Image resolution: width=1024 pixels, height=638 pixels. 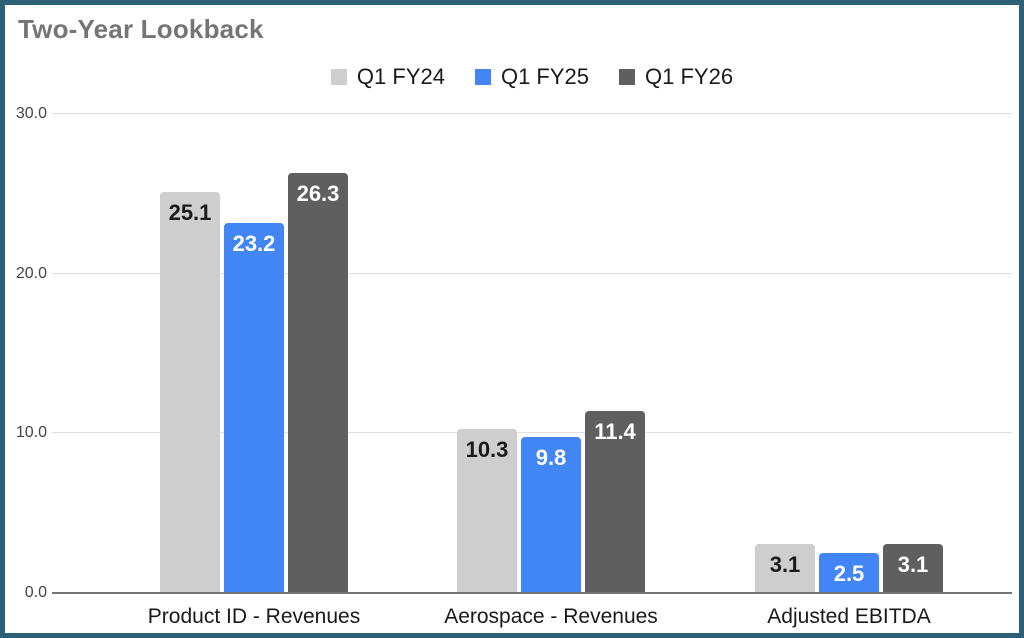 I want to click on bar-group: 10.3 9.8 11.4, so click(x=551, y=353).